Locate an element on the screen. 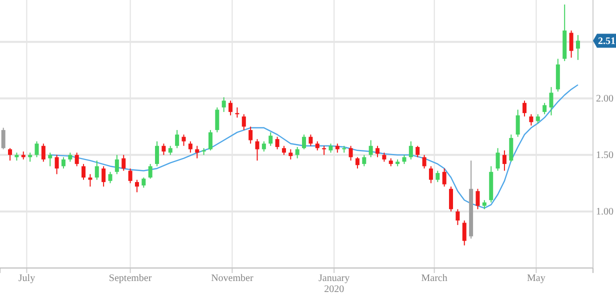 This screenshot has width=616, height=297. x-tick-label: November is located at coordinates (232, 278).